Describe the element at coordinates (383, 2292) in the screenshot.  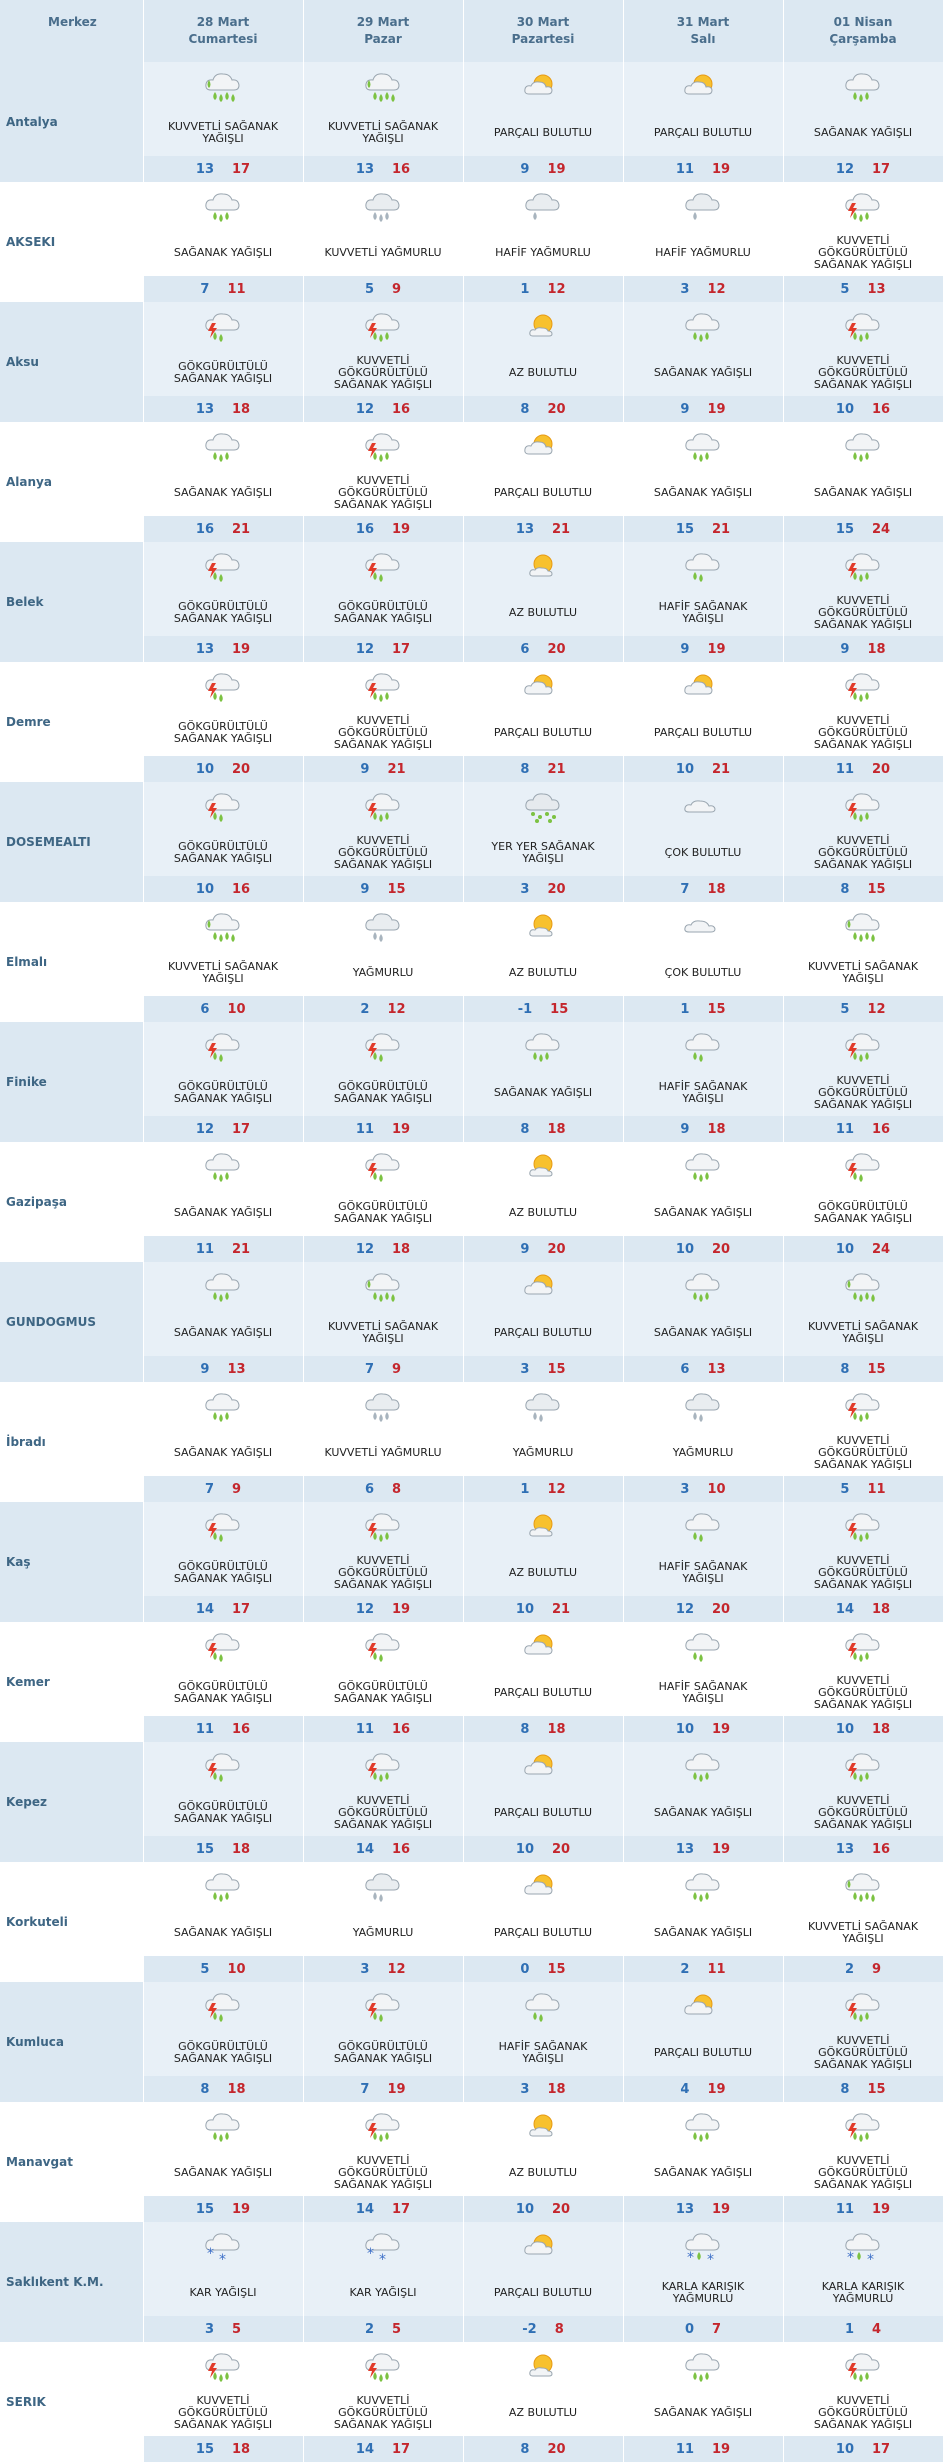
I see `weather-description: KAR YAĞIŞLI` at that location.